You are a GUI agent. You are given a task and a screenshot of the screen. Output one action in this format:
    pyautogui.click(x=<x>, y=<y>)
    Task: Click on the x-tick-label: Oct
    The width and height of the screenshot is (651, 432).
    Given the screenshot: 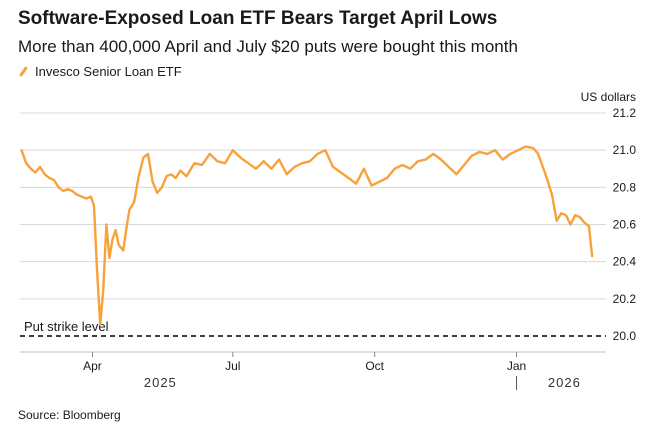 What is the action you would take?
    pyautogui.click(x=374, y=366)
    